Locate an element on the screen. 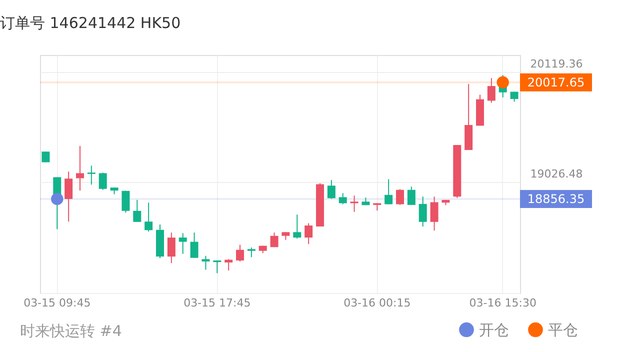 This screenshot has height=352, width=620. x-tick-label: 03-15 09:45 is located at coordinates (57, 303).